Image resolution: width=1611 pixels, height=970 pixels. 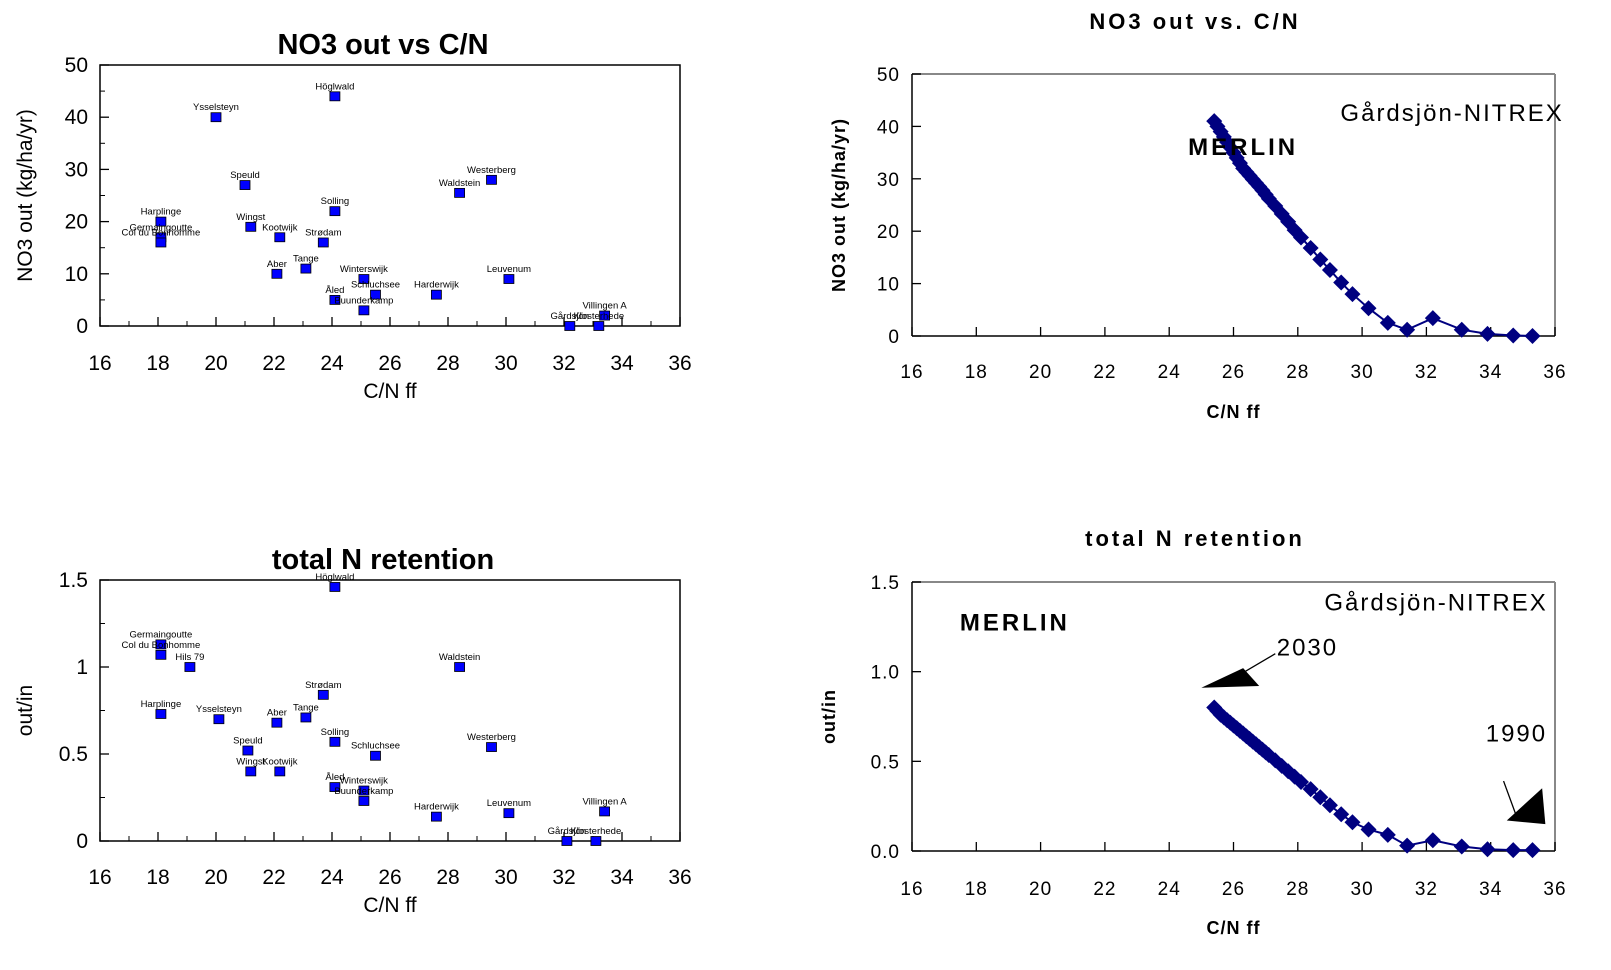 What do you see at coordinates (436, 807) in the screenshot?
I see `point-label: Harderwijk` at bounding box center [436, 807].